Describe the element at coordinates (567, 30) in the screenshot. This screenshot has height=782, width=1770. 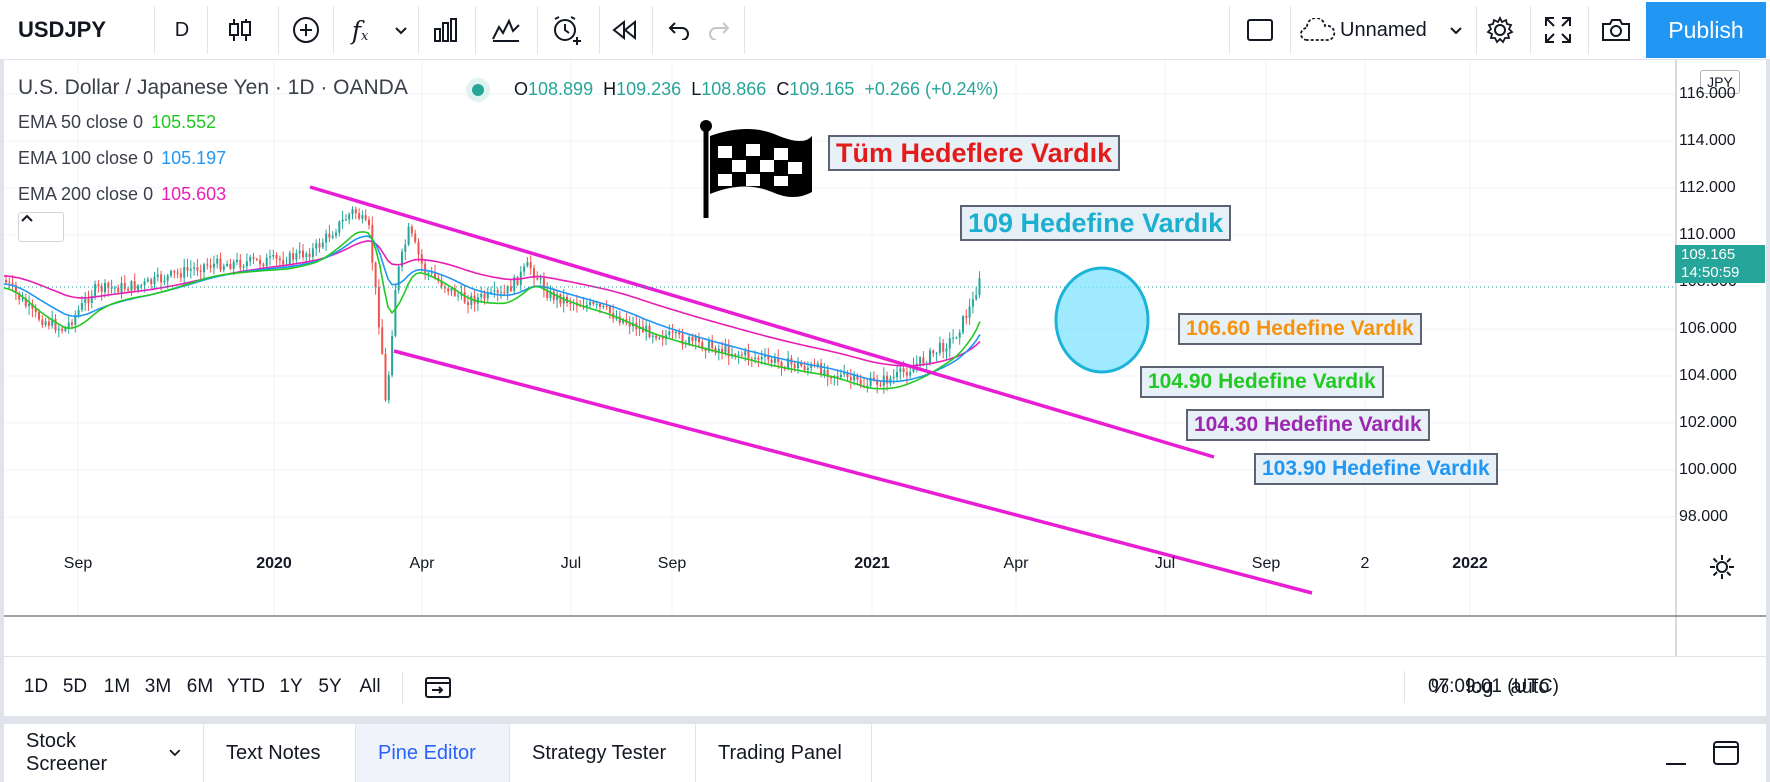
I see `alarm-clock-icon` at that location.